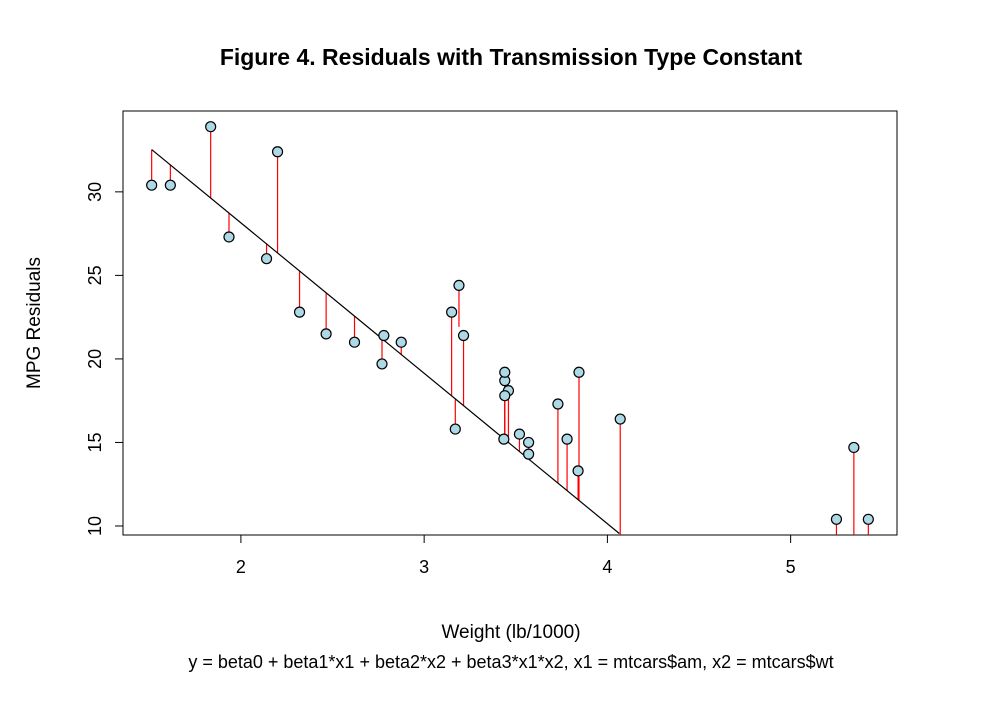  What do you see at coordinates (510, 632) in the screenshot?
I see `x-axis-label: Weight (lb/1000)` at bounding box center [510, 632].